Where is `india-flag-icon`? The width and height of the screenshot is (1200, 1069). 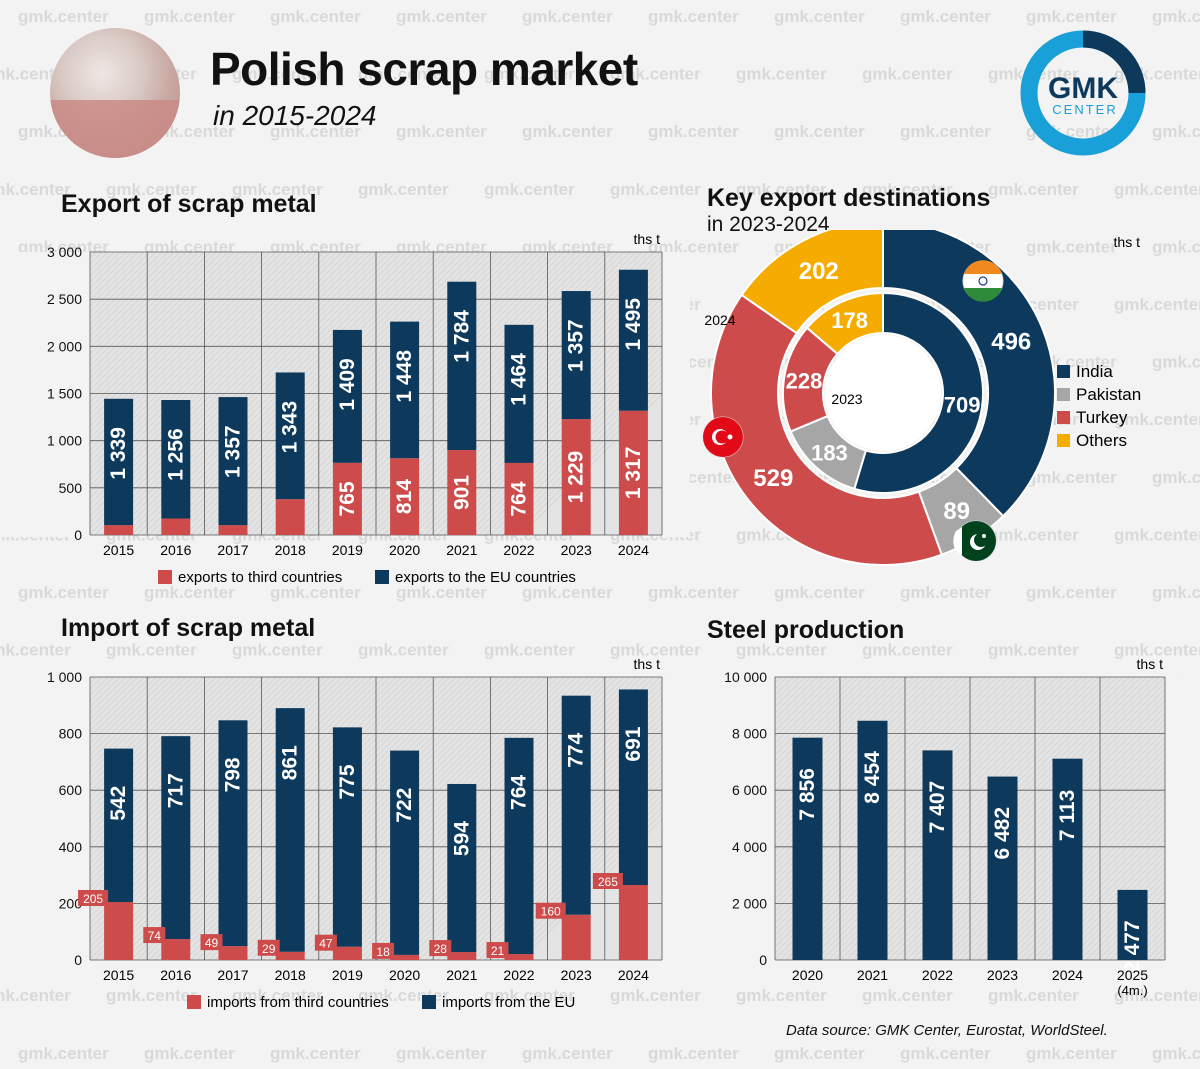 india-flag-icon is located at coordinates (983, 281).